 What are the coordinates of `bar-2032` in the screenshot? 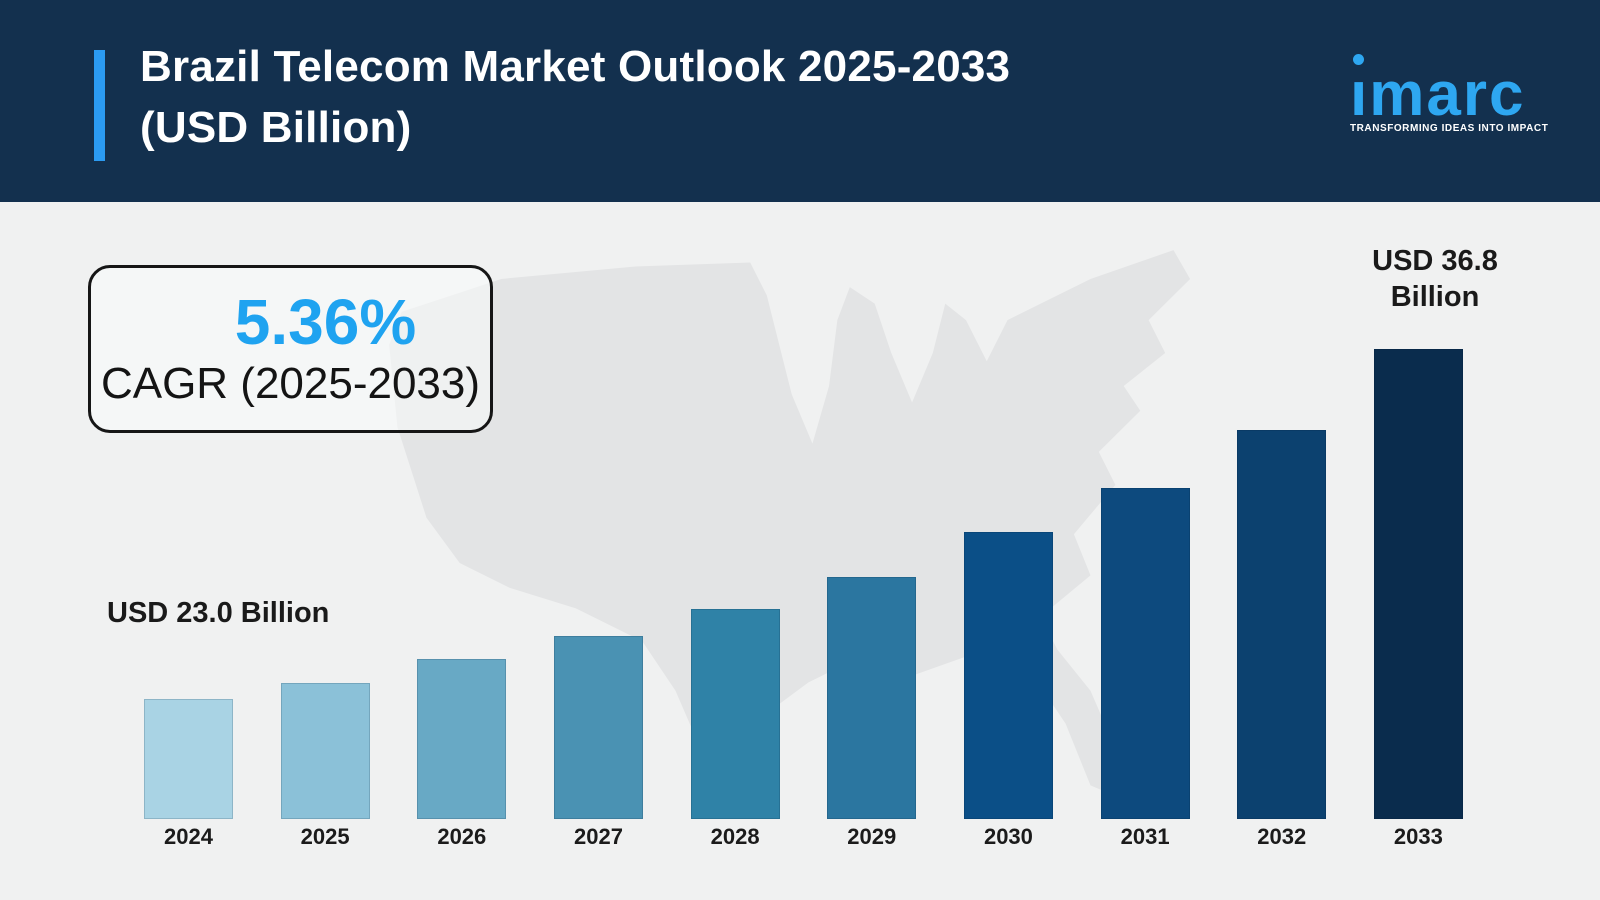 It's located at (1282, 624).